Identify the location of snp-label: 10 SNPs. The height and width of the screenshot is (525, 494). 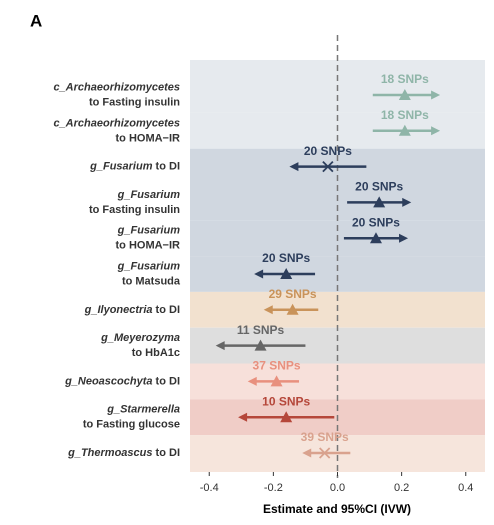
(286, 401).